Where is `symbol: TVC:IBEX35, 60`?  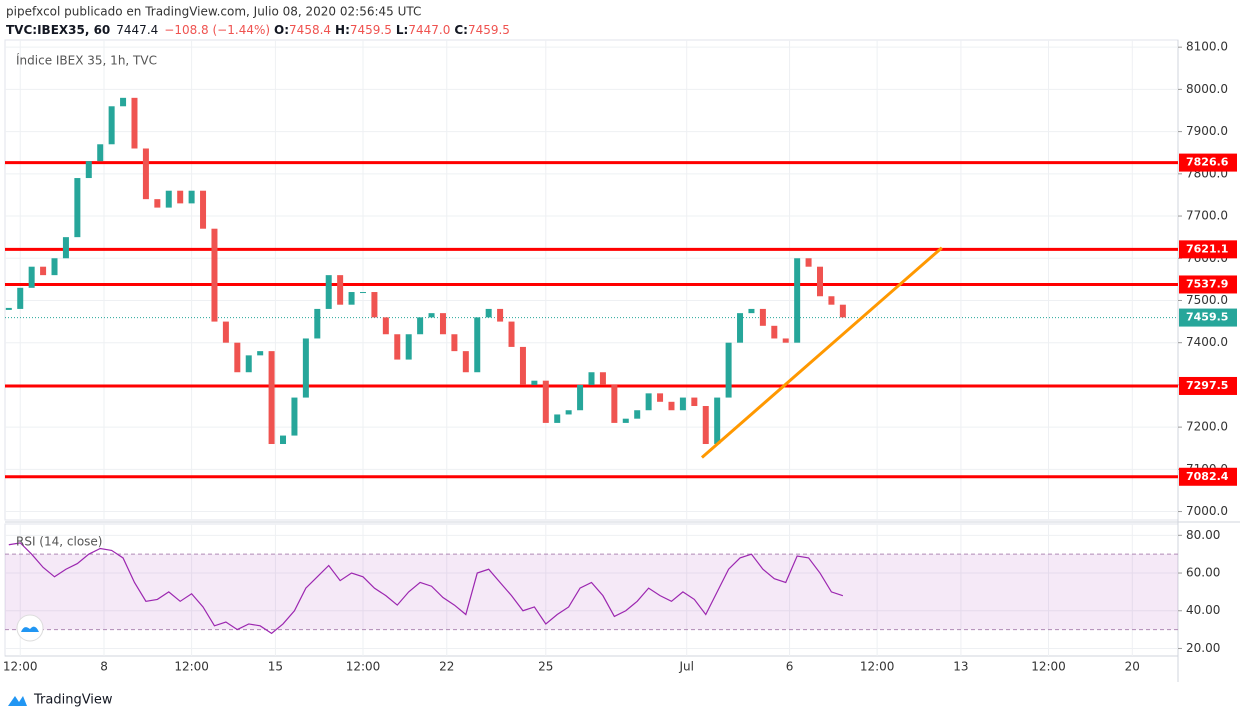
symbol: TVC:IBEX35, 60 is located at coordinates (58, 30).